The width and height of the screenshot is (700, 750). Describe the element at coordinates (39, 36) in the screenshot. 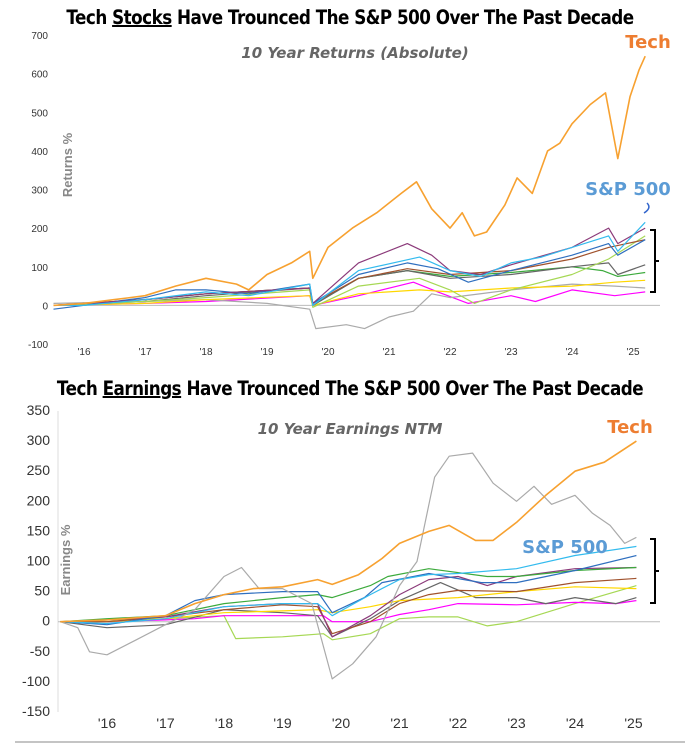

I see `y-tick-label: 700` at that location.